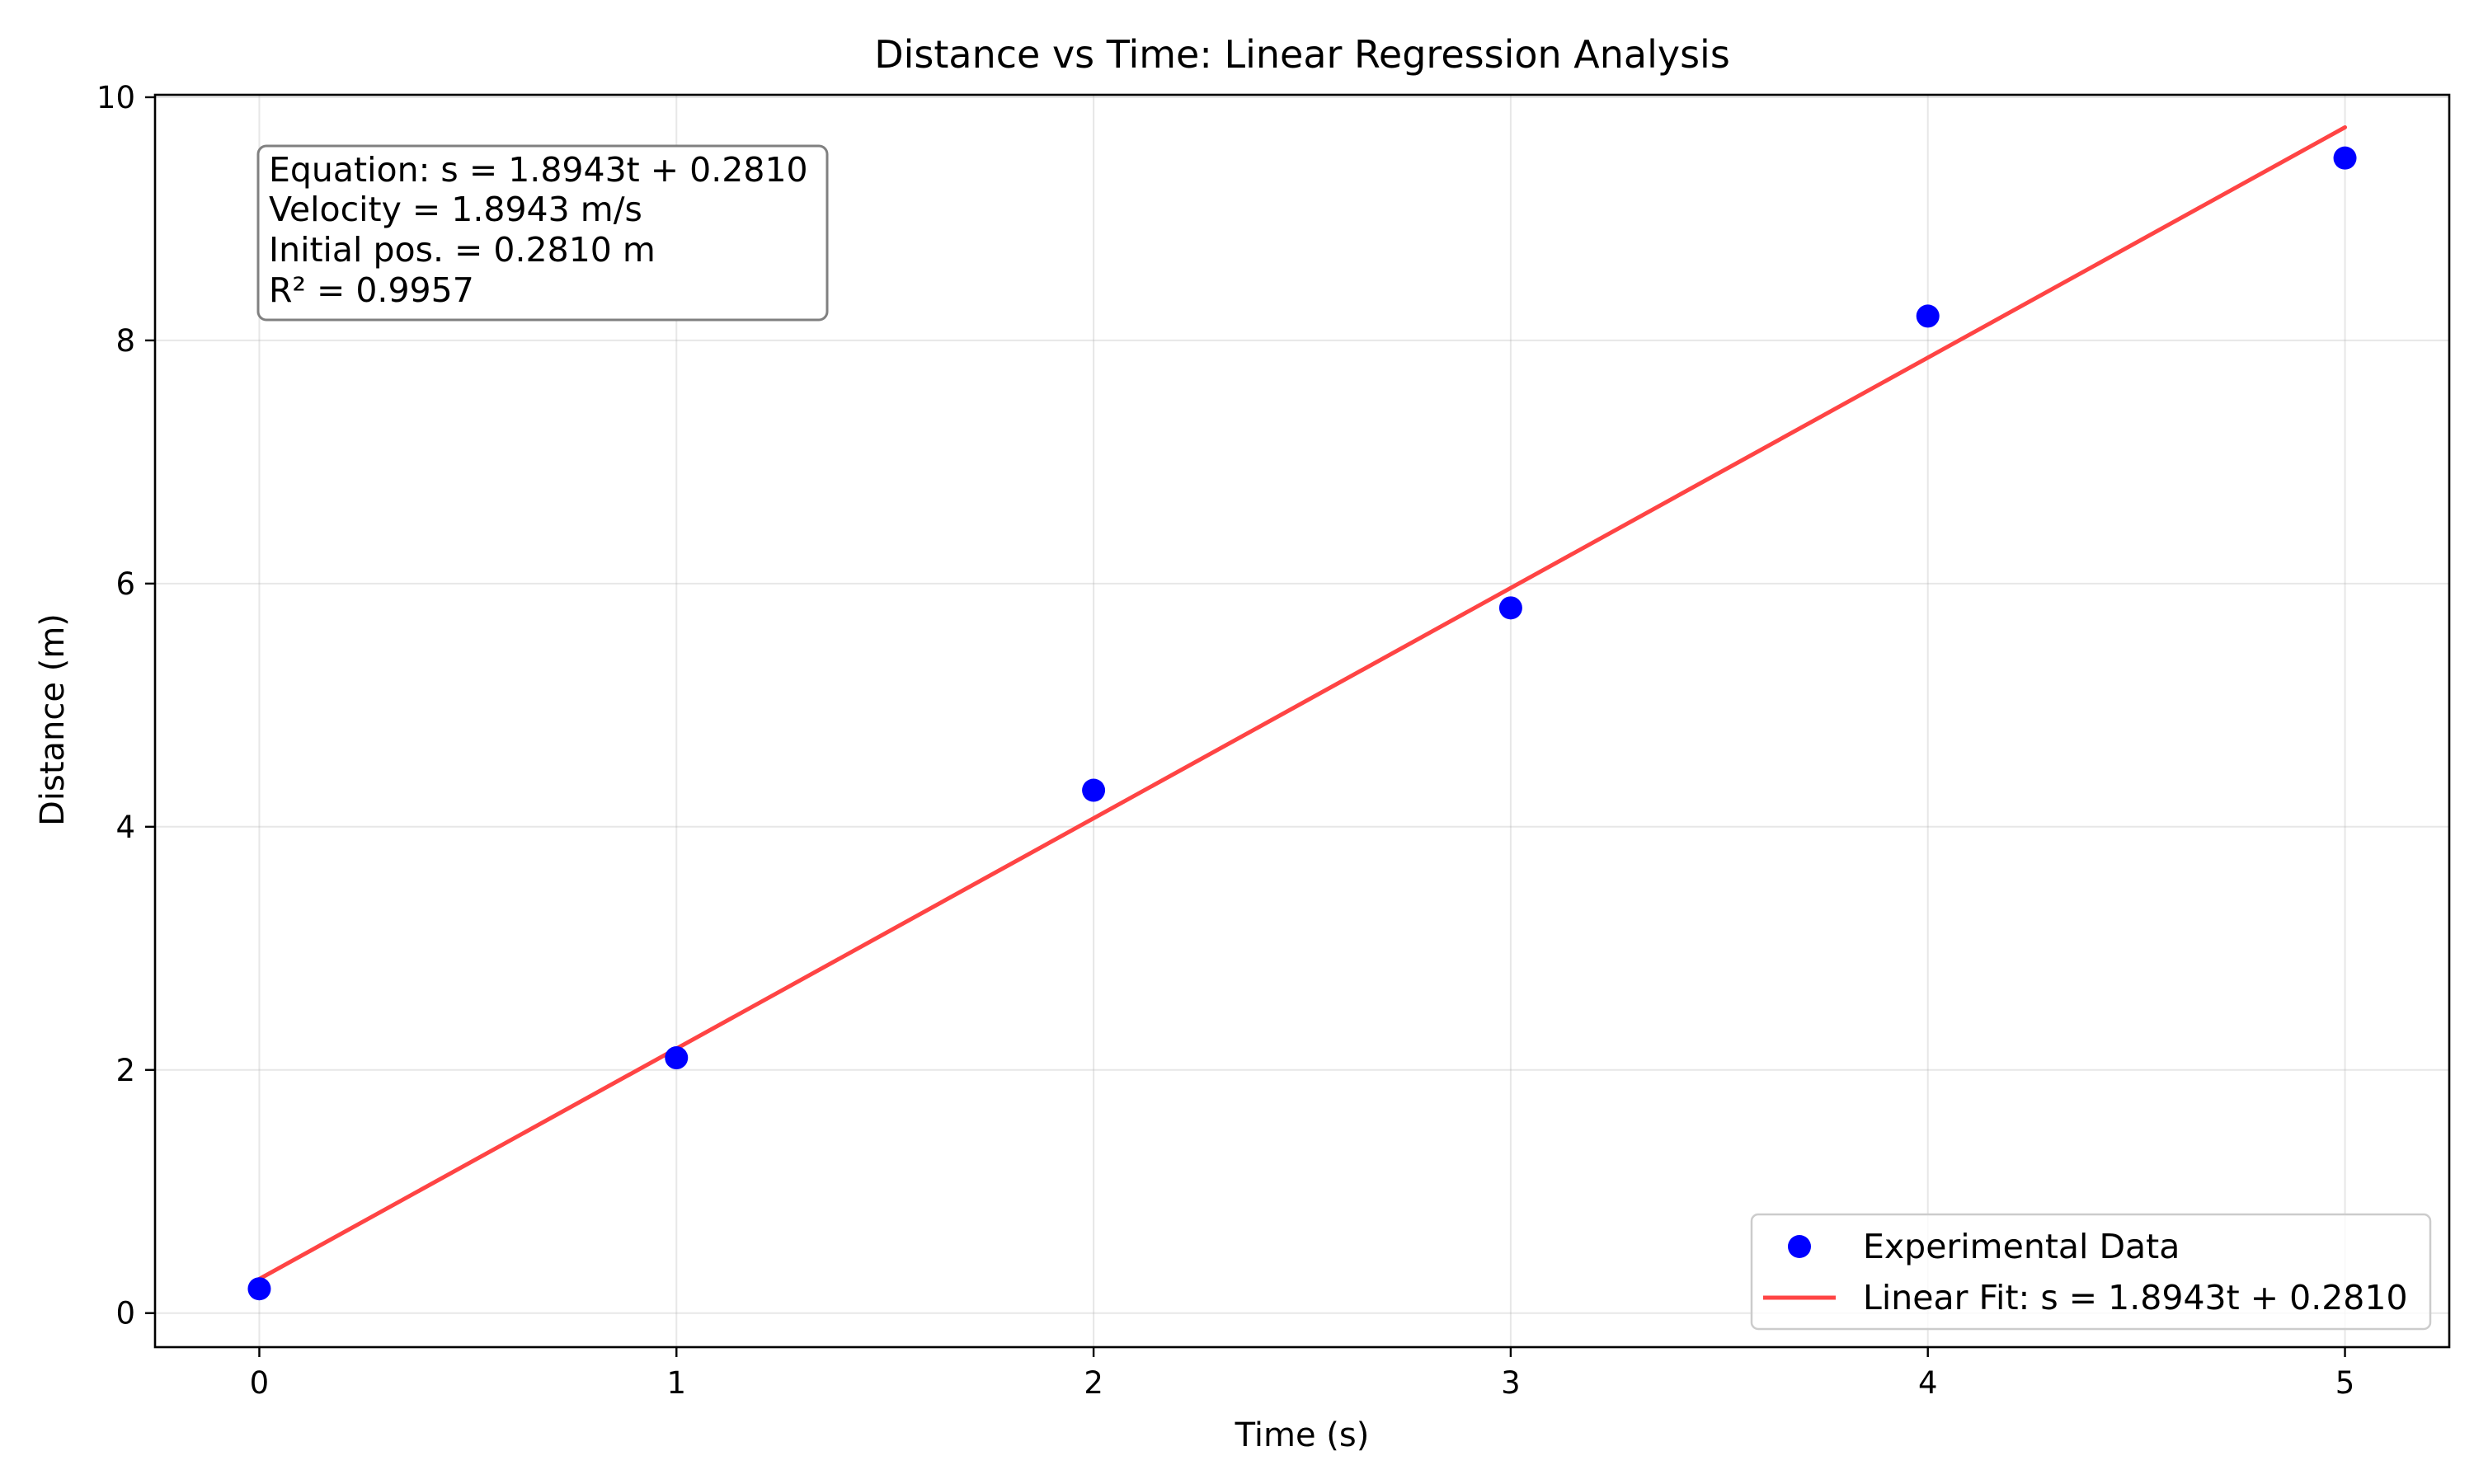 Image resolution: width=2474 pixels, height=1484 pixels. Describe the element at coordinates (538, 170) in the screenshot. I see `equation-text: Equation: s = 1.8943t + 0.2810` at that location.